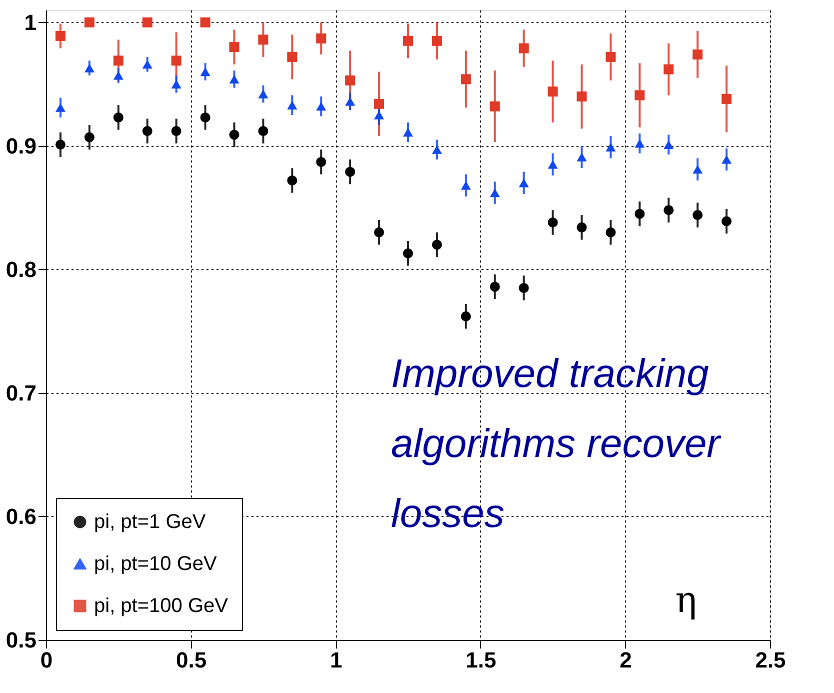 The height and width of the screenshot is (693, 834). Describe the element at coordinates (150, 522) in the screenshot. I see `legend-label: pi, pt=1 GeV` at that location.